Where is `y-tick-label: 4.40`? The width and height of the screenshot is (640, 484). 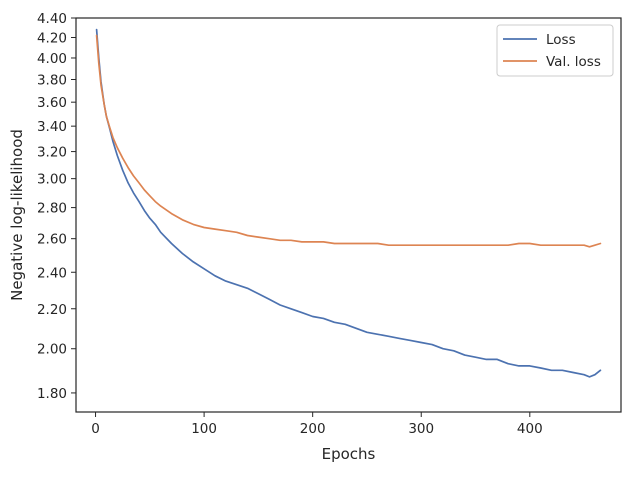
y-tick-label: 4.40 is located at coordinates (52, 19).